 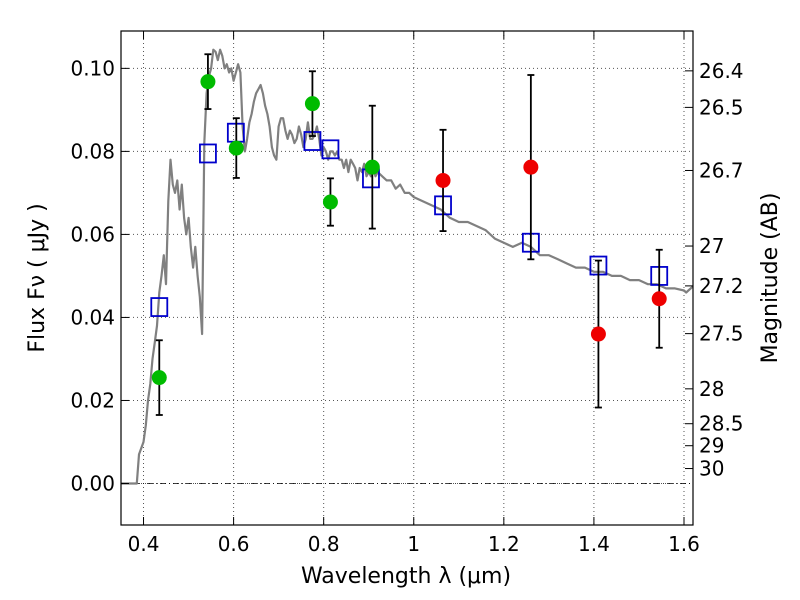 I want to click on mag-tick-label: 26.4, so click(x=721, y=71).